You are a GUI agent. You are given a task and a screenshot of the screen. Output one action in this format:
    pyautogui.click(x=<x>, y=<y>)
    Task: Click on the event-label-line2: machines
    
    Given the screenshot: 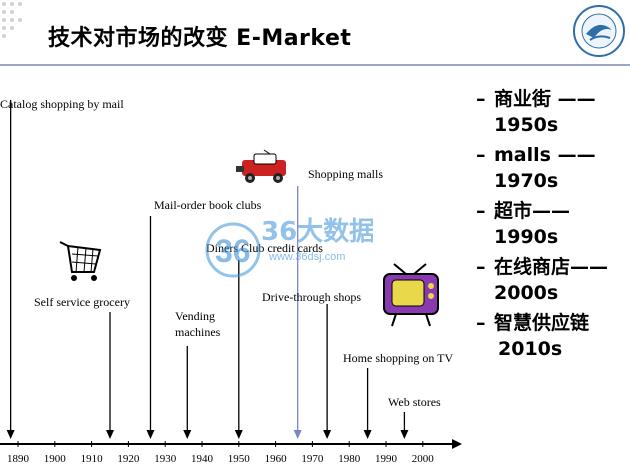 What is the action you would take?
    pyautogui.click(x=198, y=332)
    